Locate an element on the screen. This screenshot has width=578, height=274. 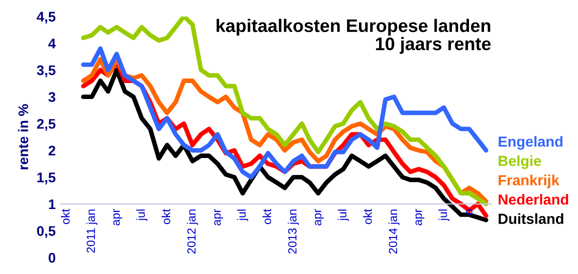
x-tick-label: 2013 jan is located at coordinates (293, 232).